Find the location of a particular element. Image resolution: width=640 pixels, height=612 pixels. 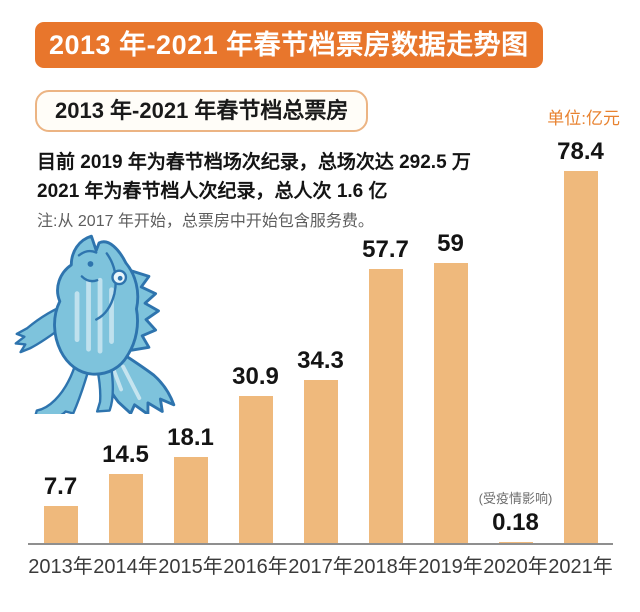

bar-column-2018年: 57.7 is located at coordinates (385, 389).